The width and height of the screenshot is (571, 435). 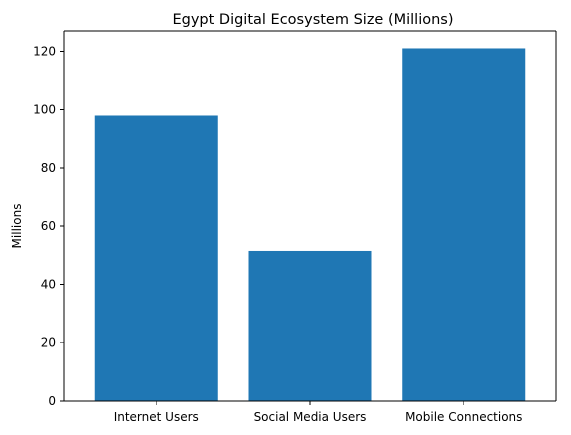 What do you see at coordinates (156, 417) in the screenshot?
I see `x-tick-label: Internet Users` at bounding box center [156, 417].